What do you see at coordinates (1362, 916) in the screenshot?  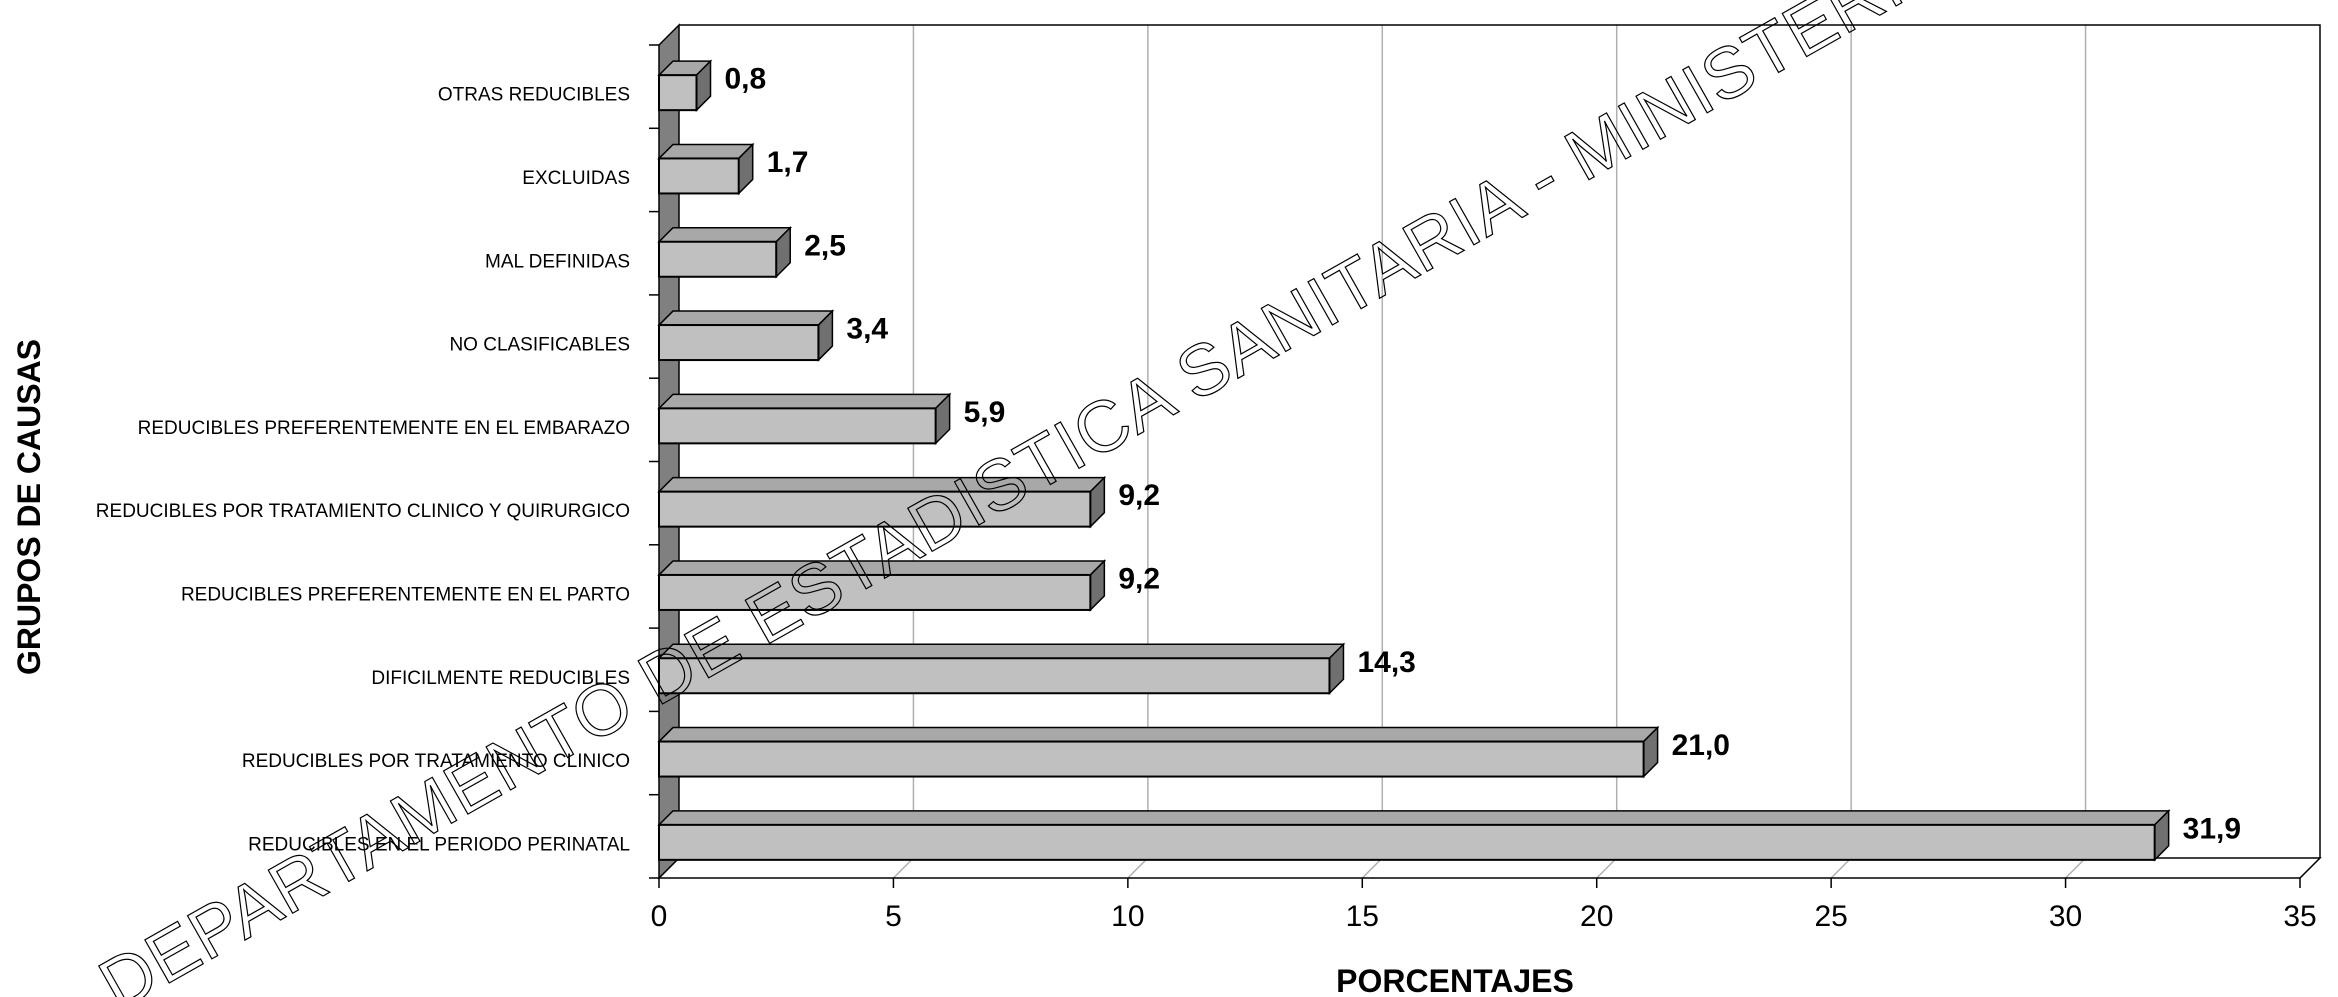 I see `x-tick-label: 15` at bounding box center [1362, 916].